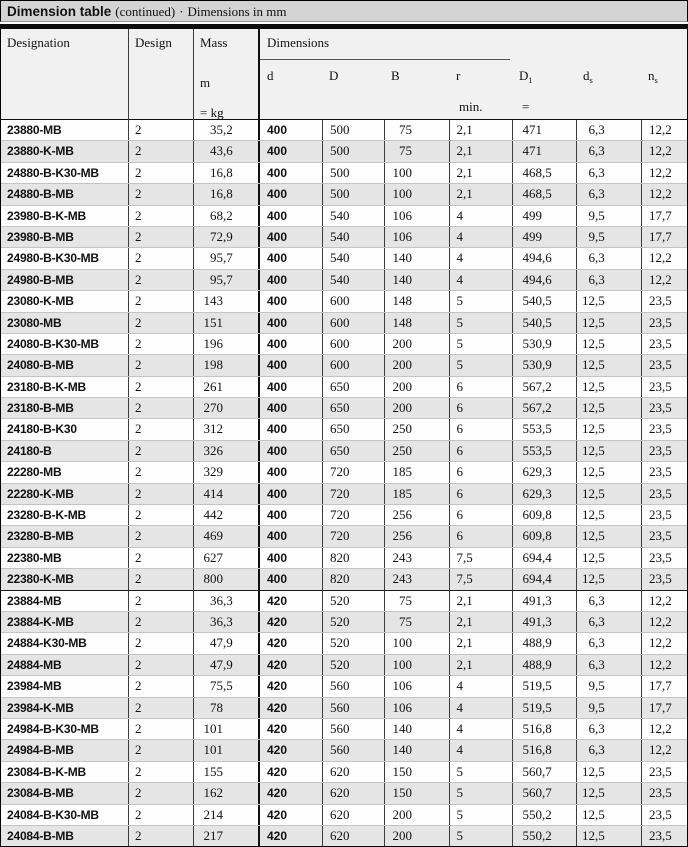 The width and height of the screenshot is (688, 847). I want to click on cell-D: 600, so click(353, 365).